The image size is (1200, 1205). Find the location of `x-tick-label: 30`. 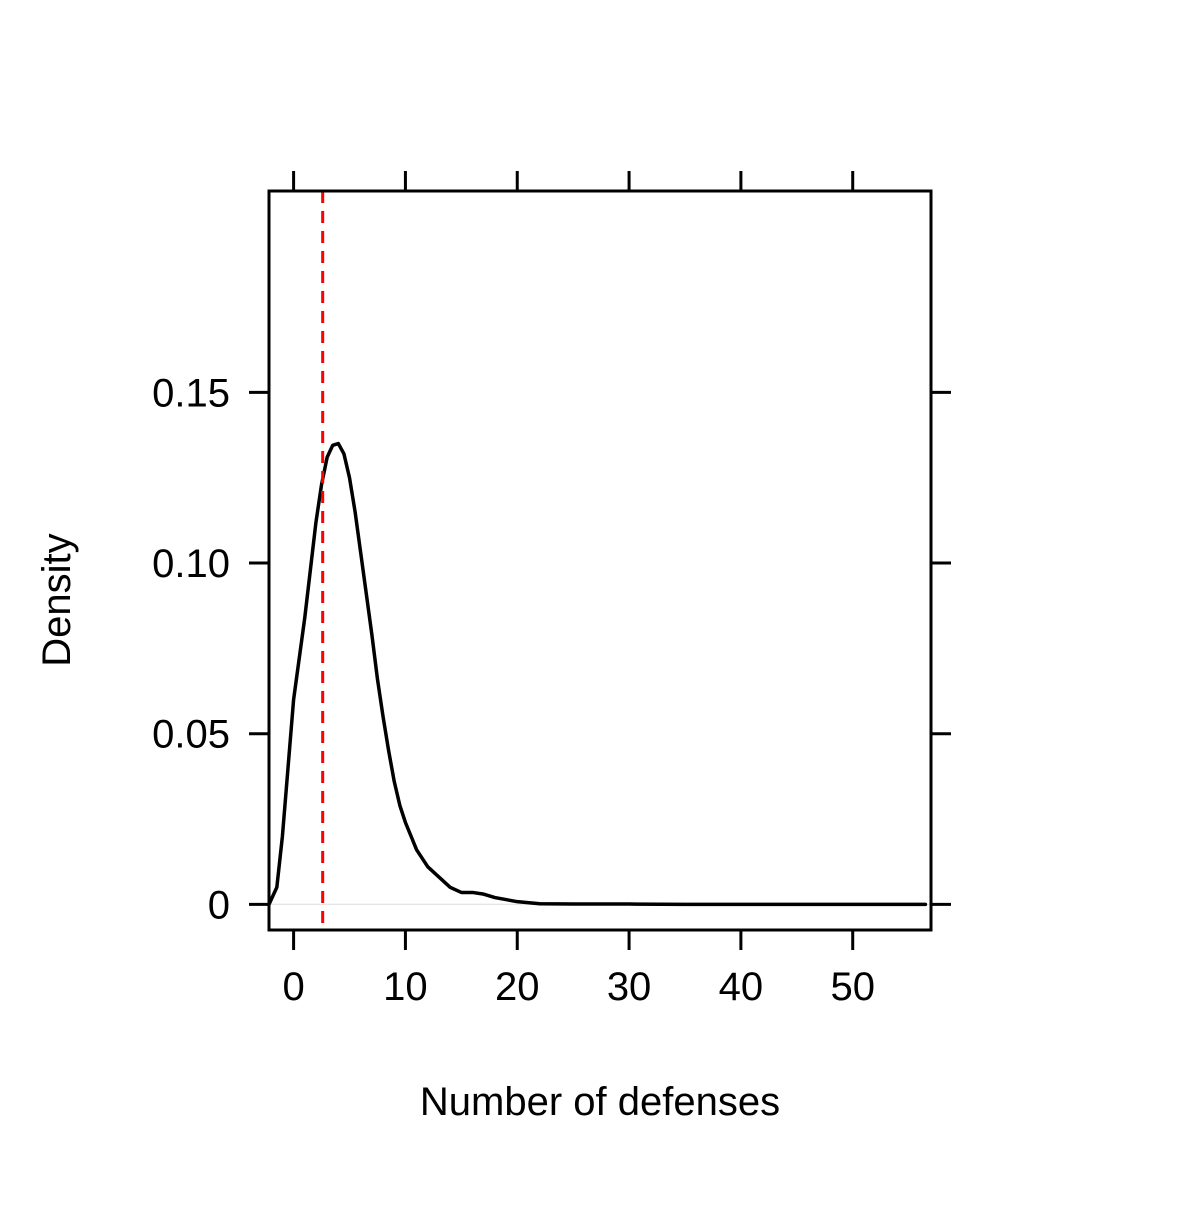

x-tick-label: 30 is located at coordinates (629, 987).